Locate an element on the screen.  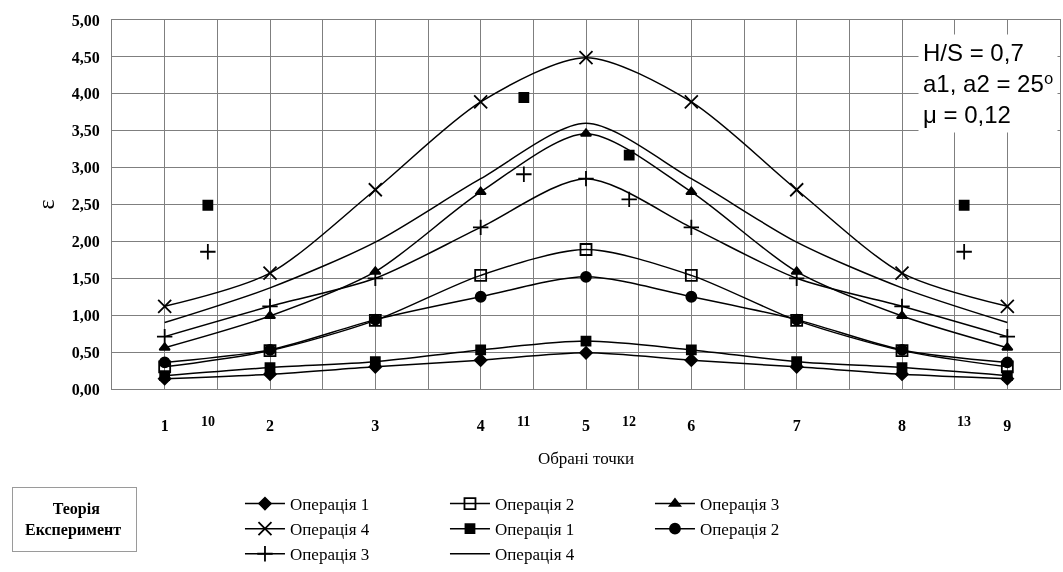
y-tick-label: 5,00 is located at coordinates (85, 20).